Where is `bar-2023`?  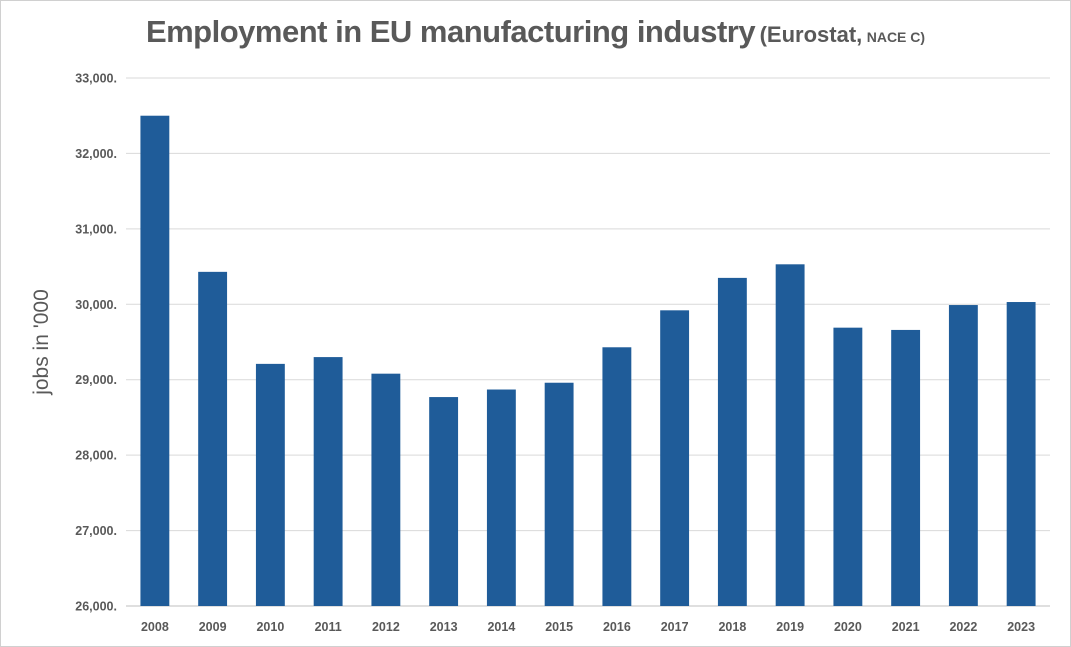
bar-2023 is located at coordinates (1021, 454).